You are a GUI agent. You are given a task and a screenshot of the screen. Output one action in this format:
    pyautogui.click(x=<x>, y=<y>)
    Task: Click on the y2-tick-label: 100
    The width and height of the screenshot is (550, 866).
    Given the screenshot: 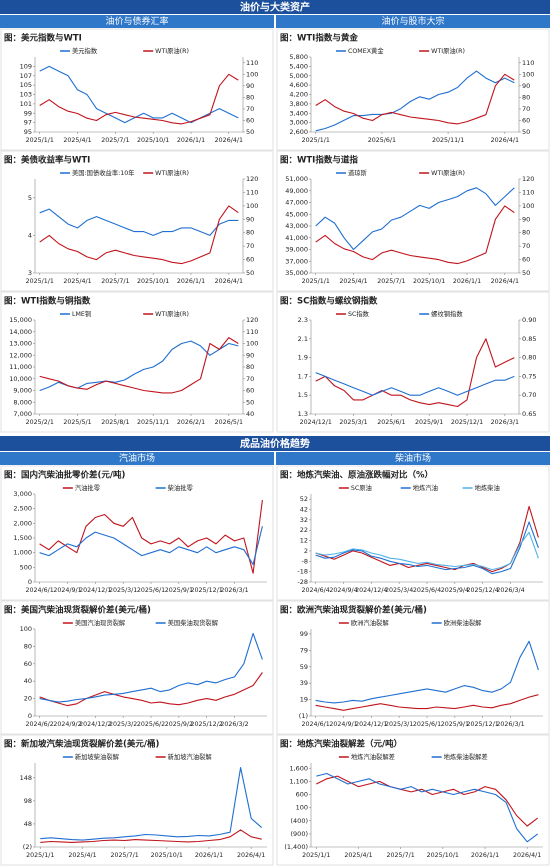 What is the action you would take?
    pyautogui.click(x=252, y=206)
    